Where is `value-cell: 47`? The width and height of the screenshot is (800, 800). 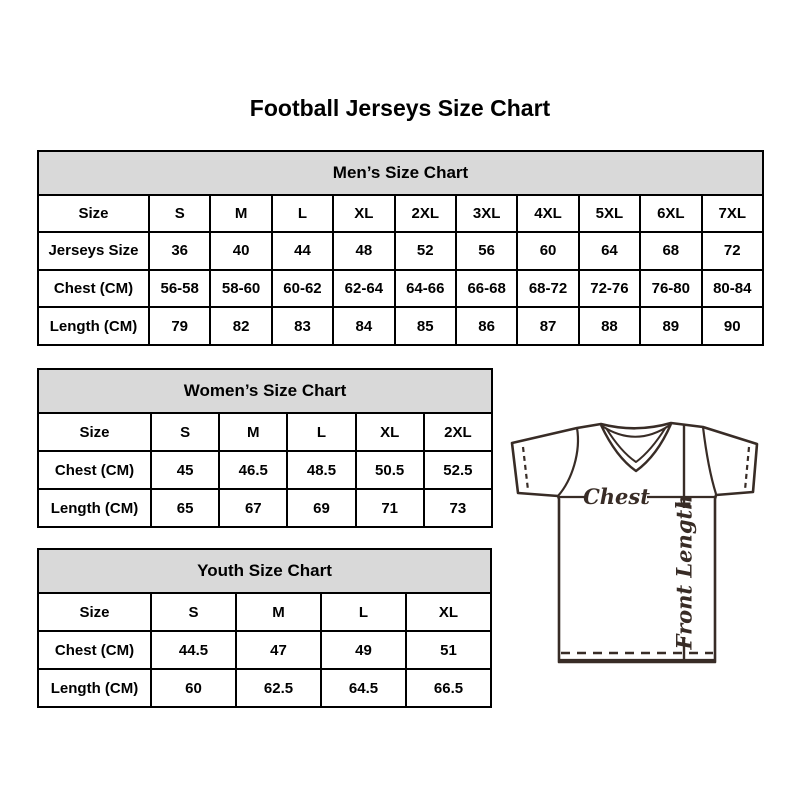
value-cell: 47 is located at coordinates (278, 650).